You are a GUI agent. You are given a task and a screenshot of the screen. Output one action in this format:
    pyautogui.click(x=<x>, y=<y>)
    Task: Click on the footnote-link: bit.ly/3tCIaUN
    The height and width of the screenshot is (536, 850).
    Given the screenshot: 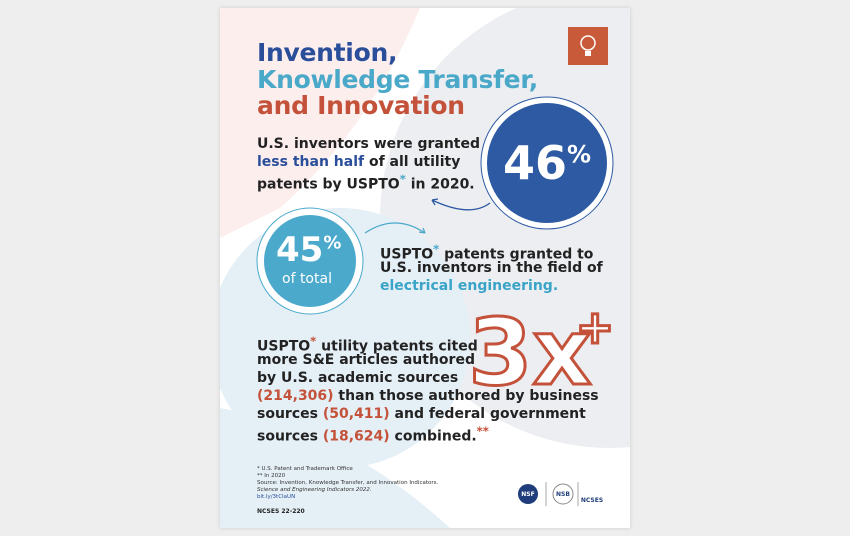 What is the action you would take?
    pyautogui.click(x=276, y=497)
    